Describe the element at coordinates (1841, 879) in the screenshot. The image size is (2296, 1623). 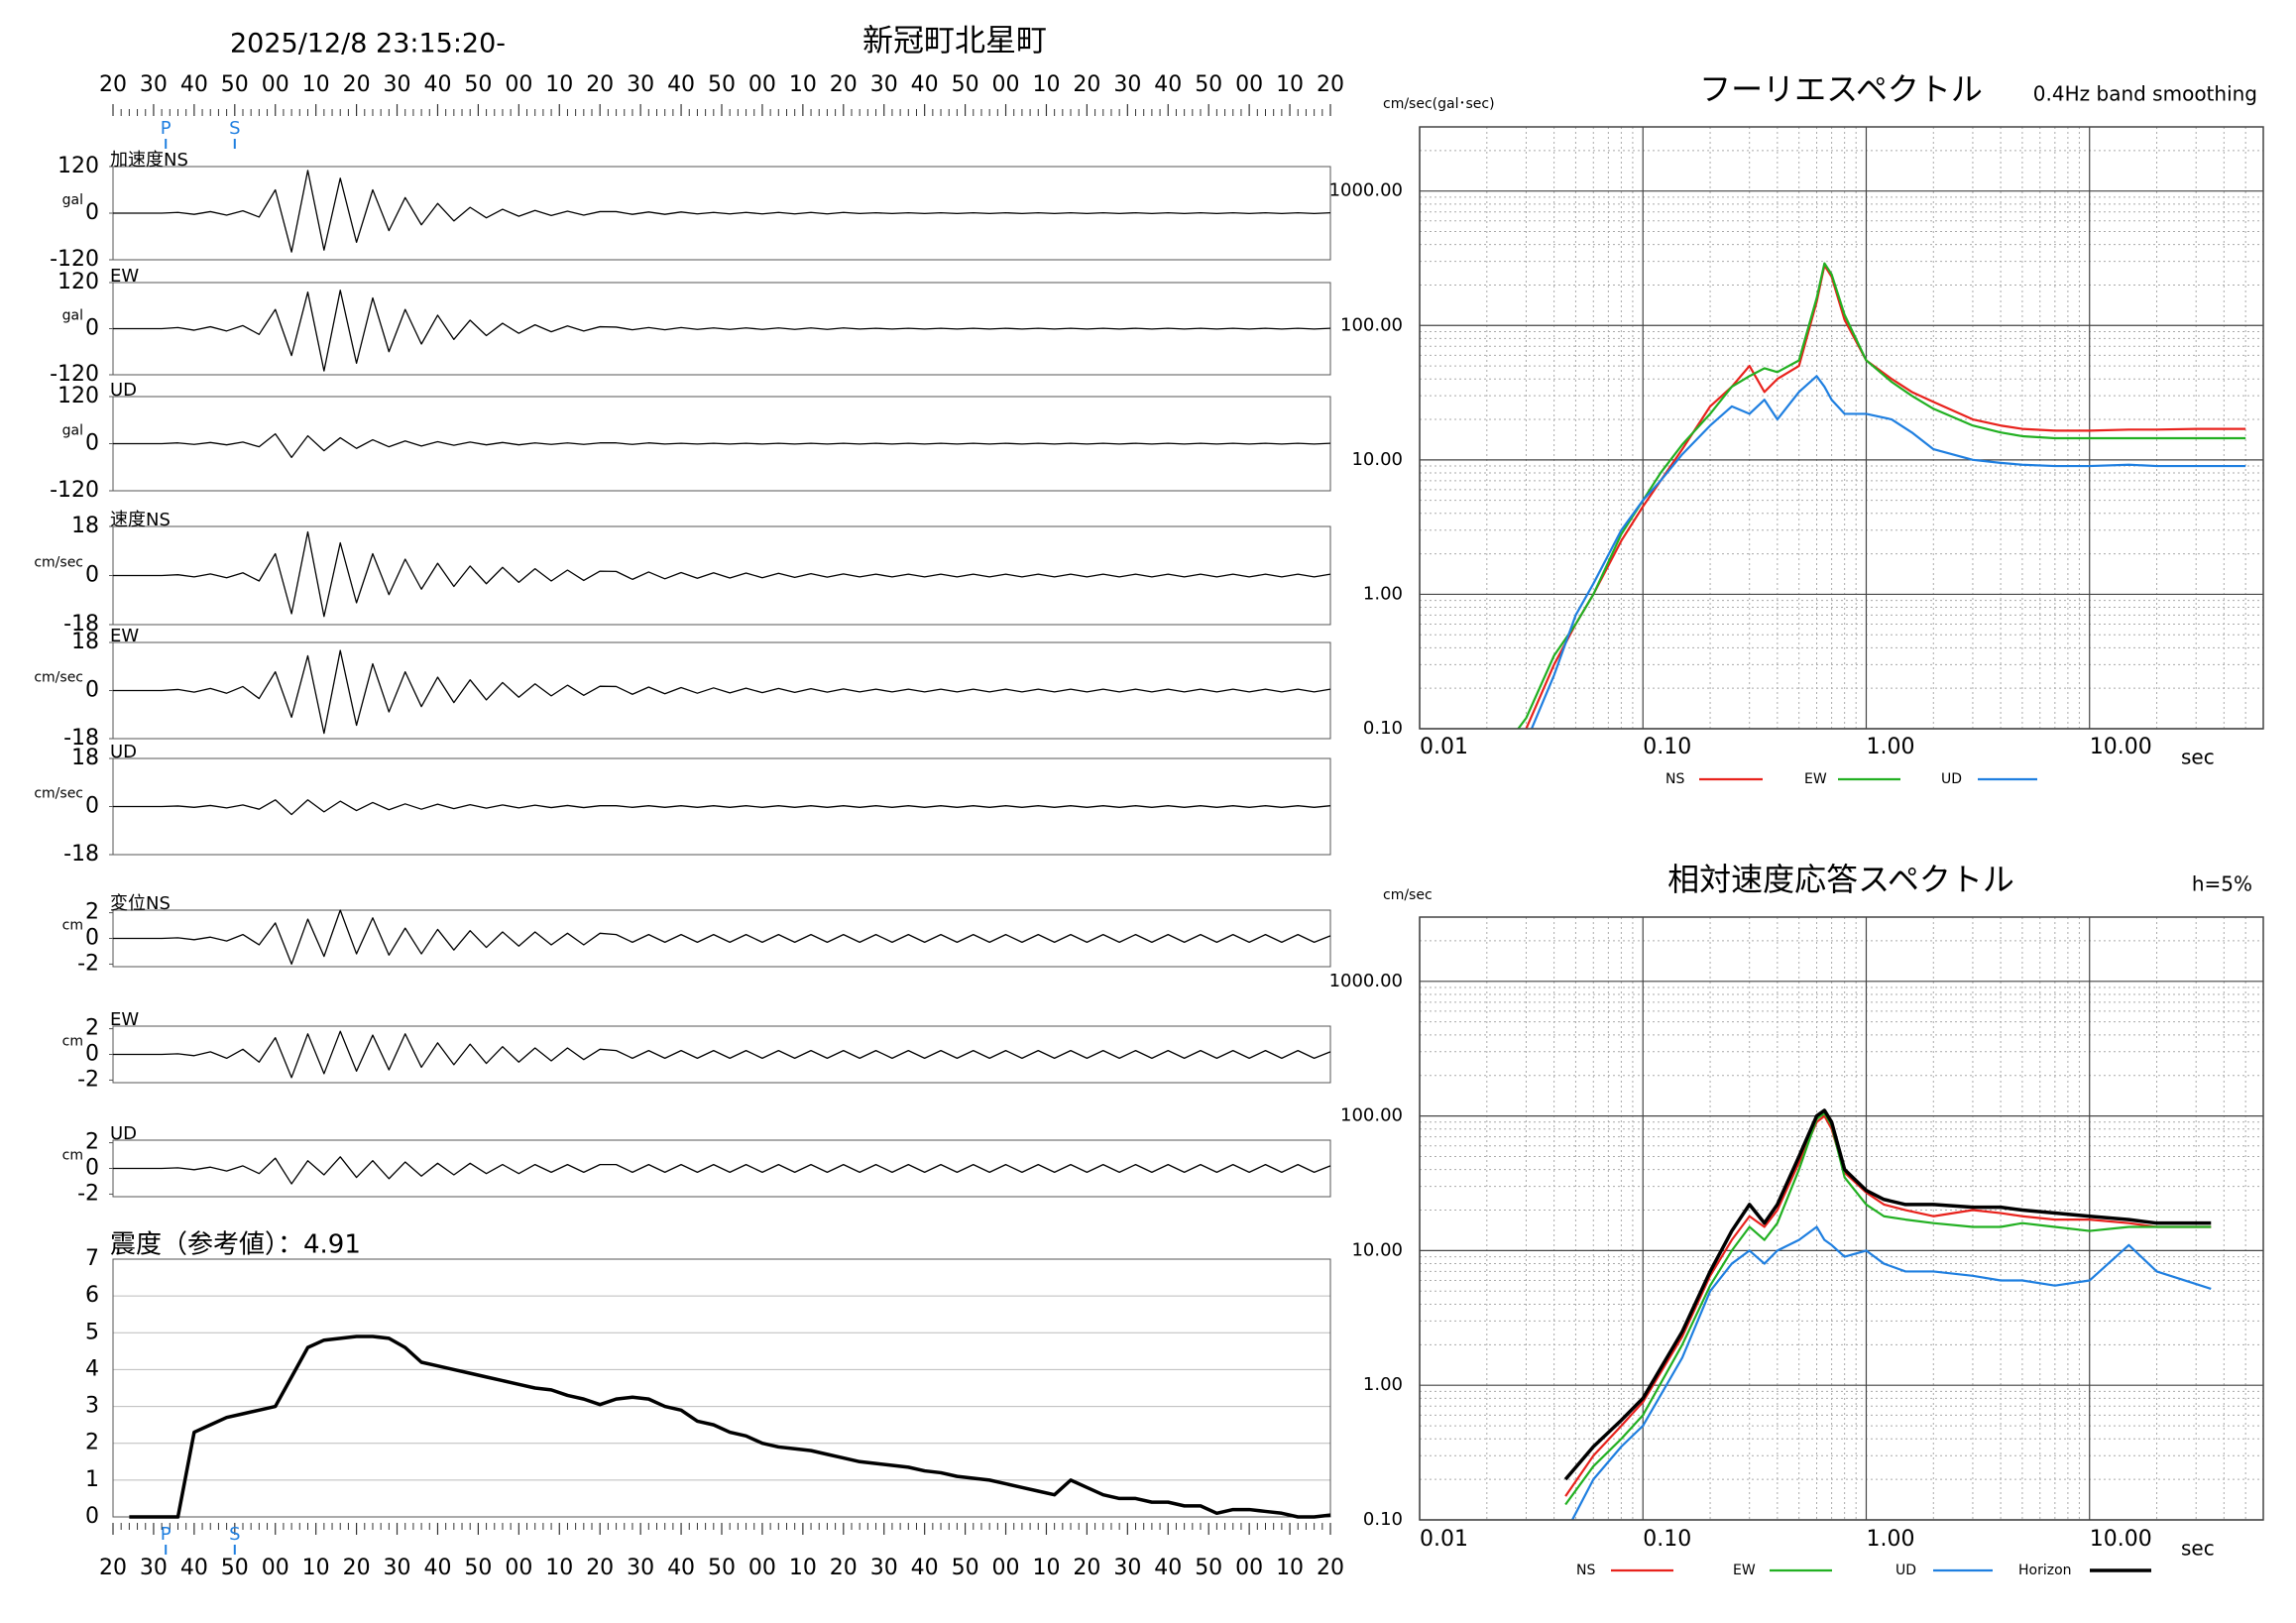
I see `chart-title: 相対速度応答スペクトル` at that location.